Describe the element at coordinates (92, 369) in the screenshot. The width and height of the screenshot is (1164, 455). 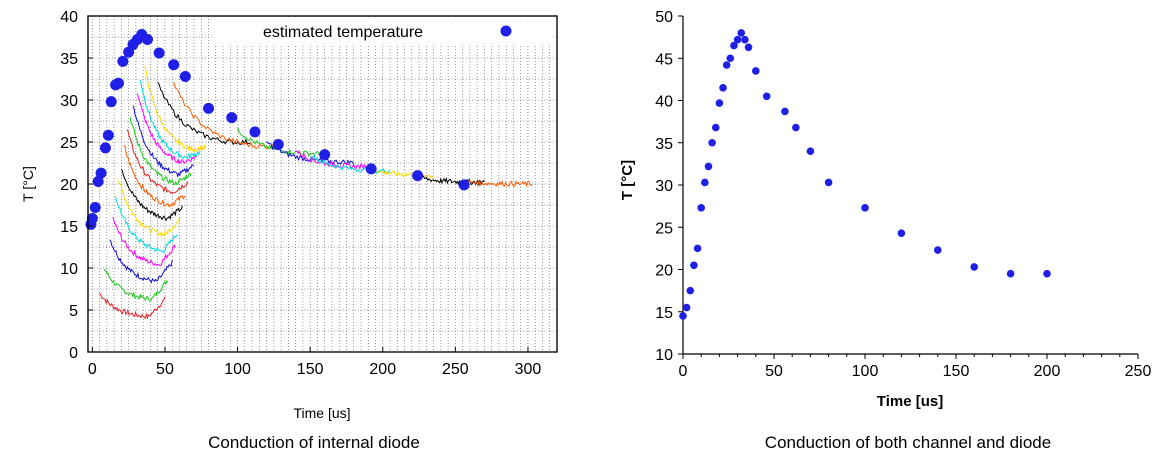
I see `left-x-tick-label: 0` at that location.